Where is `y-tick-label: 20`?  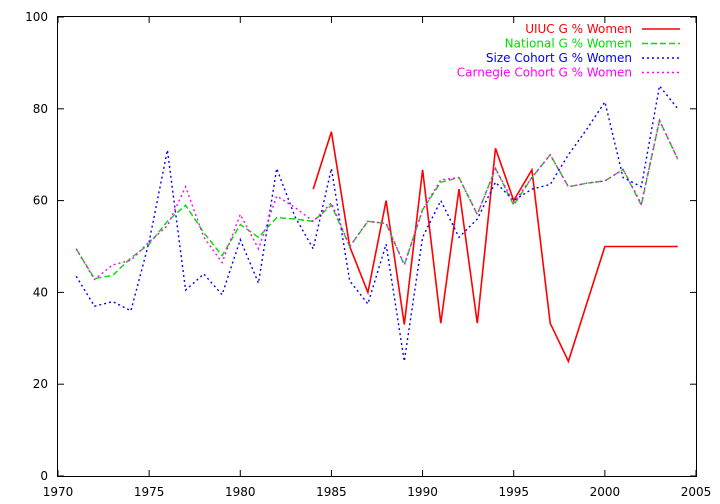 y-tick-label: 20 is located at coordinates (40, 384).